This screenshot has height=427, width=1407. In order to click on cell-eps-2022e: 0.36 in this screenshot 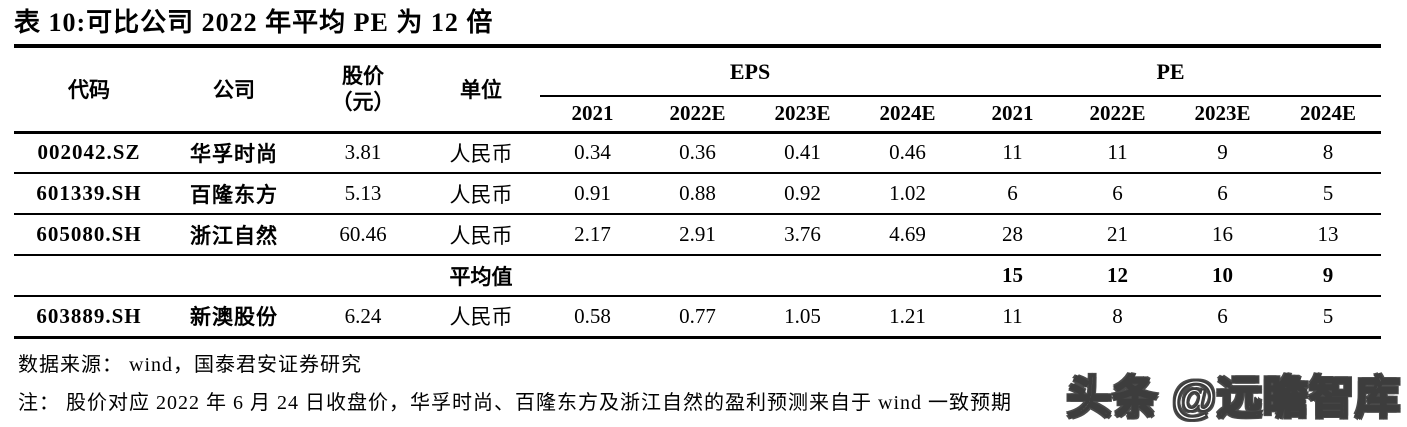, I will do `click(697, 152)`.